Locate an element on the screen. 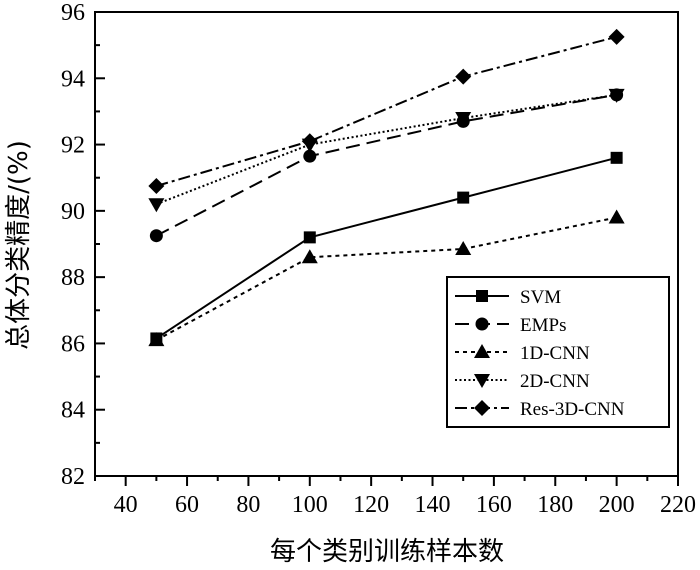  y-tick-label: 92 is located at coordinates (73, 146).